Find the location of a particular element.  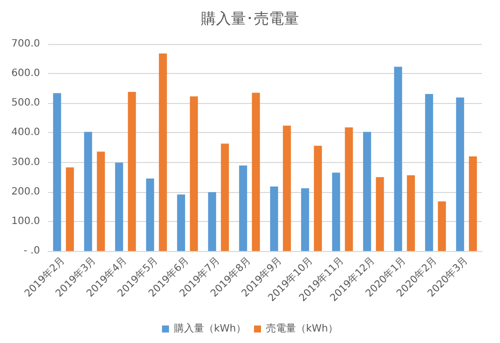

y-tick-label: 600.0 is located at coordinates (25, 74).